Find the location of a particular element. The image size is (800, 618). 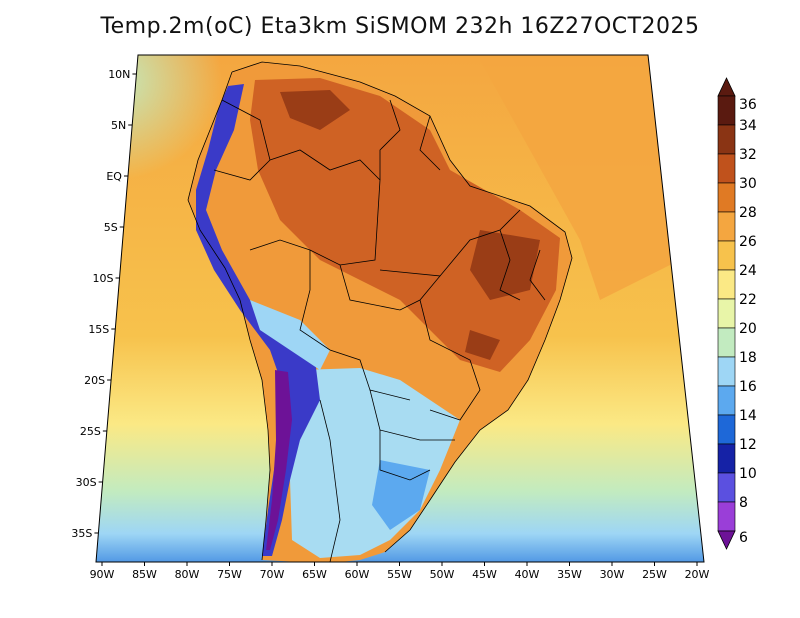

colorbar-label: 18 is located at coordinates (748, 358).